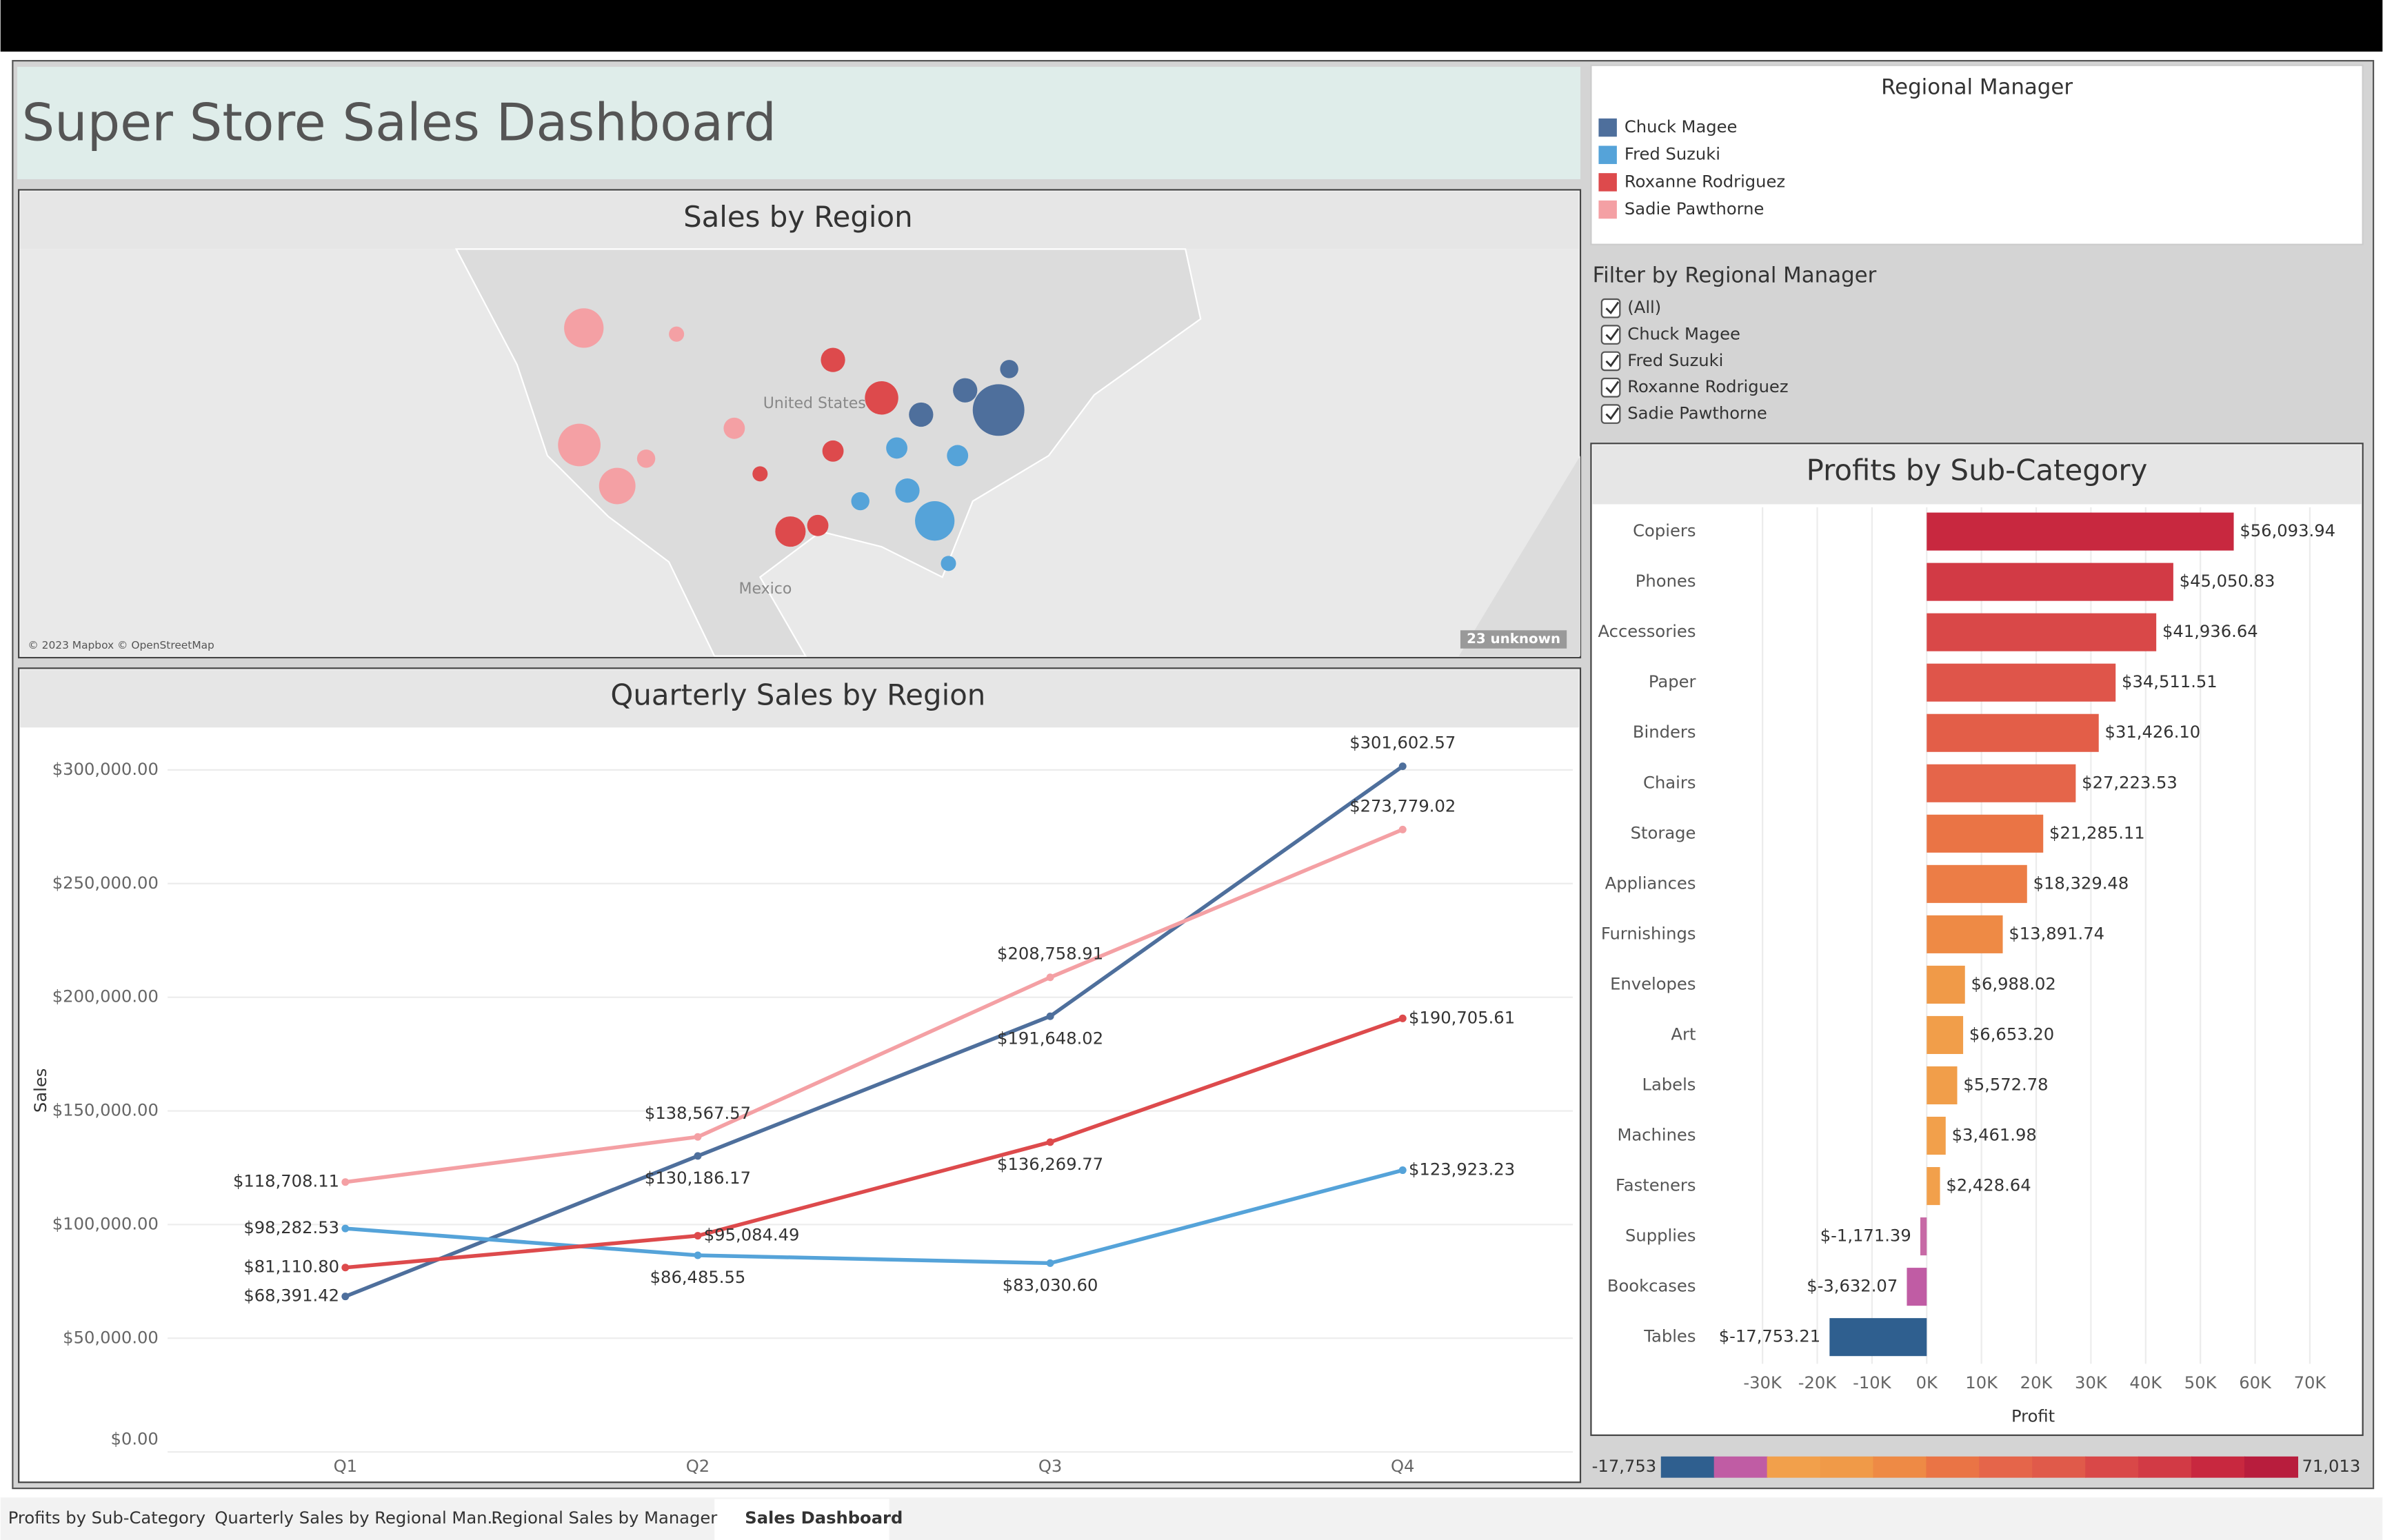  What do you see at coordinates (1681, 127) in the screenshot?
I see `legend-label: Chuck Magee` at bounding box center [1681, 127].